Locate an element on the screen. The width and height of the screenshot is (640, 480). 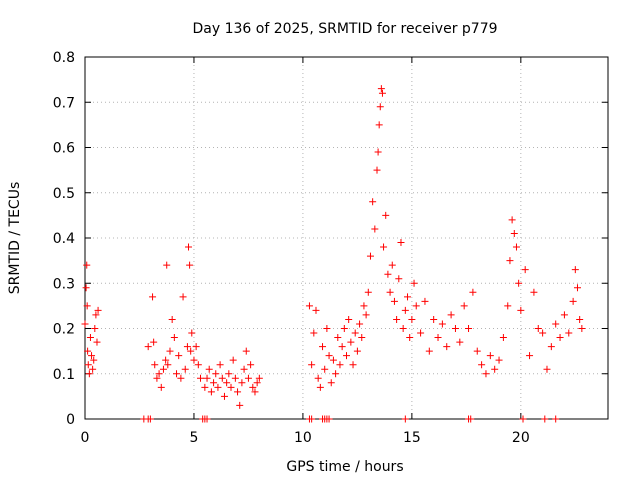
x-tick-label: 15 is located at coordinates (412, 438).